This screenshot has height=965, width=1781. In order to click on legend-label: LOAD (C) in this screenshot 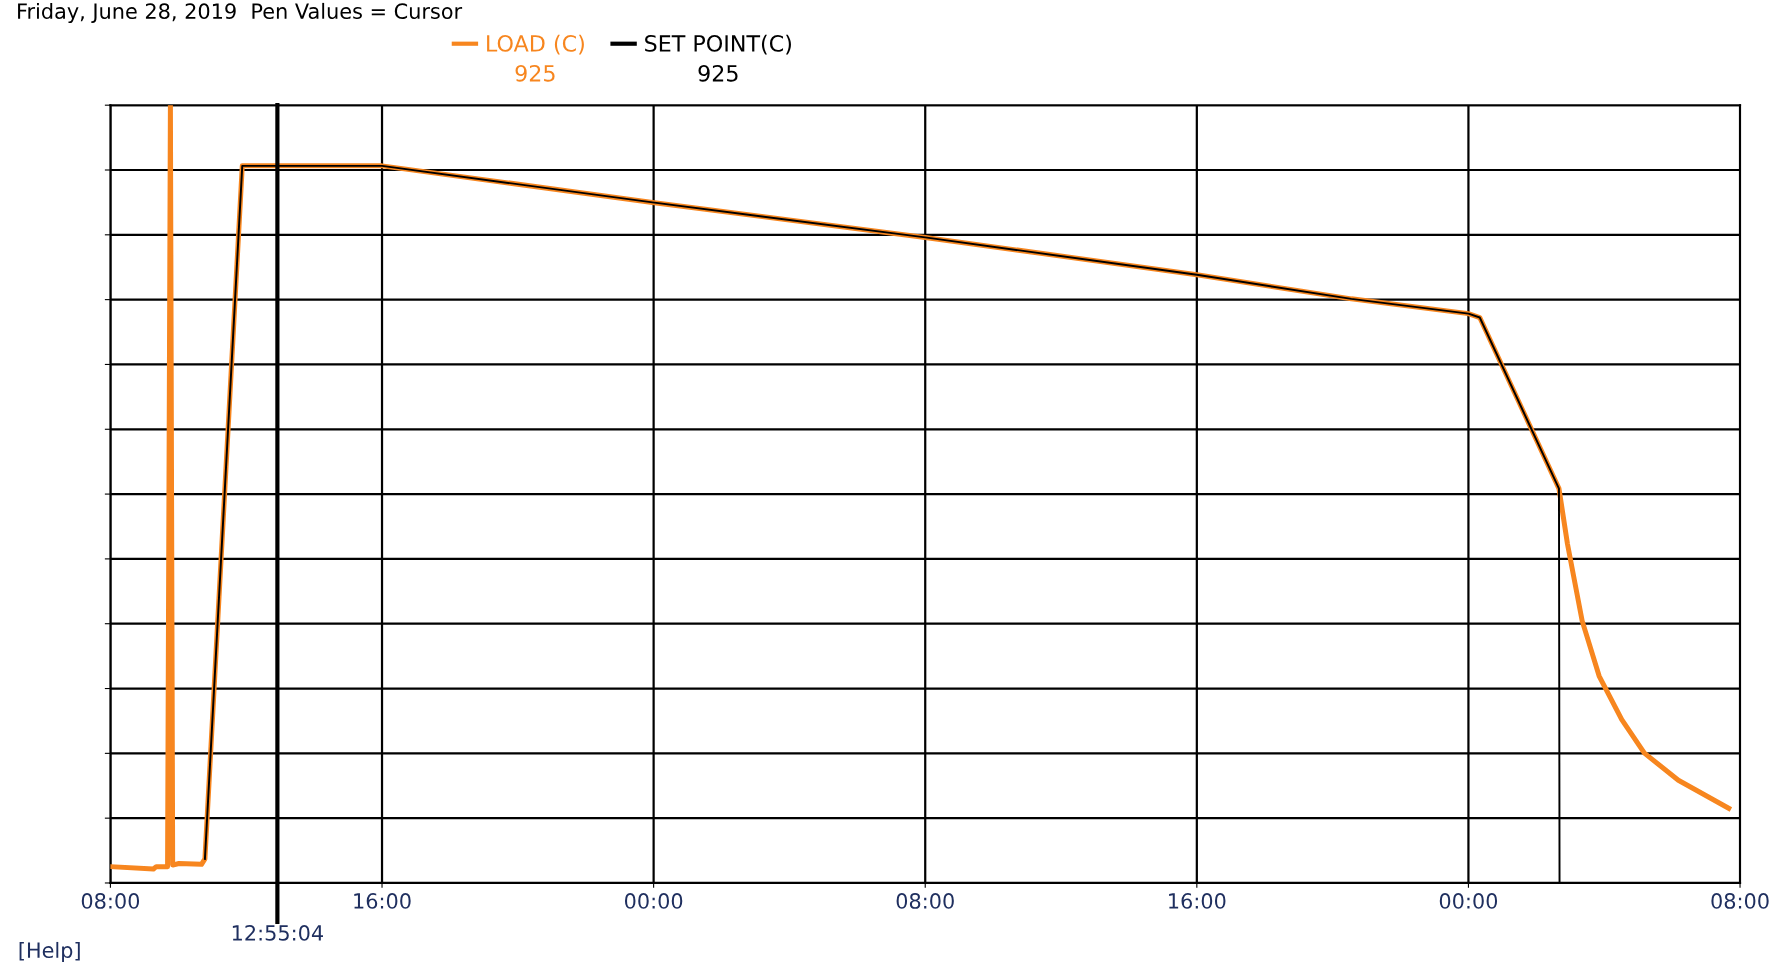, I will do `click(535, 44)`.